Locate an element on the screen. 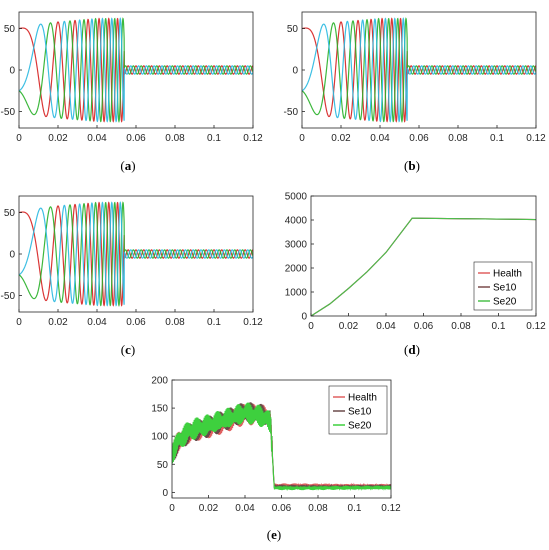 This screenshot has width=549, height=550. y-tick-label: 150 is located at coordinates (159, 409).